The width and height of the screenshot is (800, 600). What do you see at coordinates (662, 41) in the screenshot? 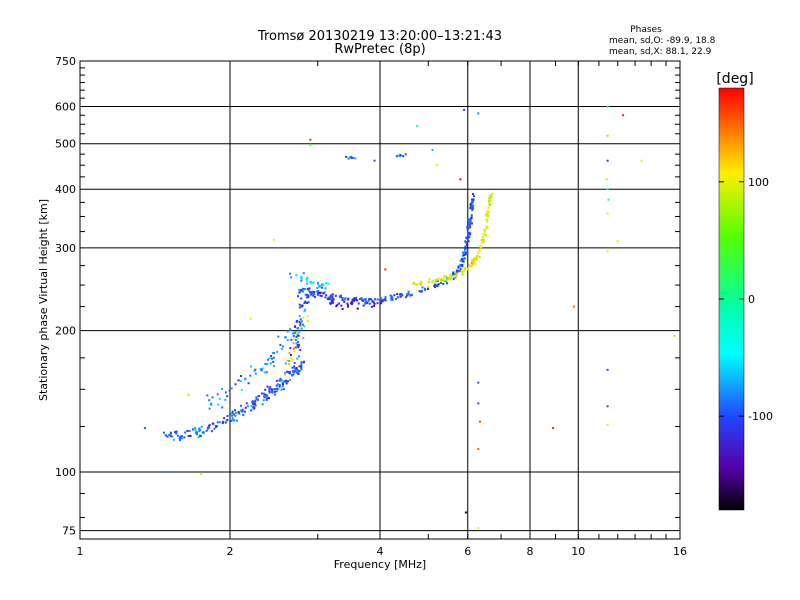
I see `stats-line-o: mean, sd,O: -89.9, 18.8` at bounding box center [662, 41].